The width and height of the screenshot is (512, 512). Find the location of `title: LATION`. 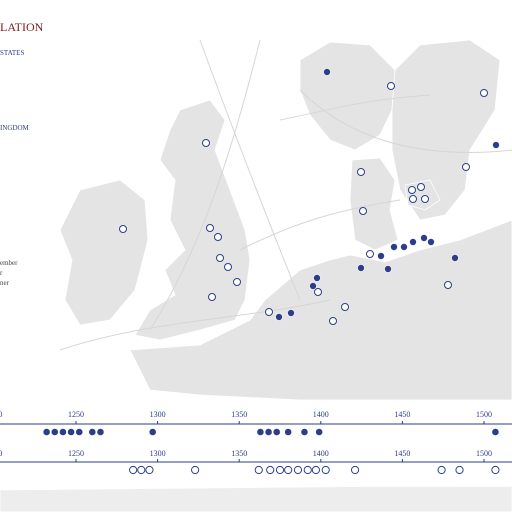

title: LATION is located at coordinates (22, 27).